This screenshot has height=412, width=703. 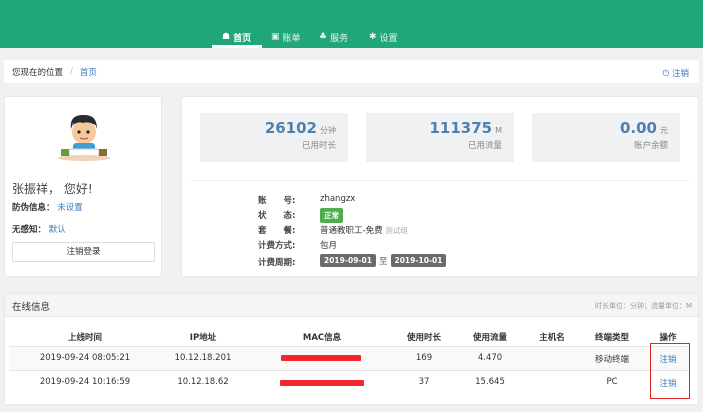 I want to click on plan-group: 测试组, so click(x=396, y=230).